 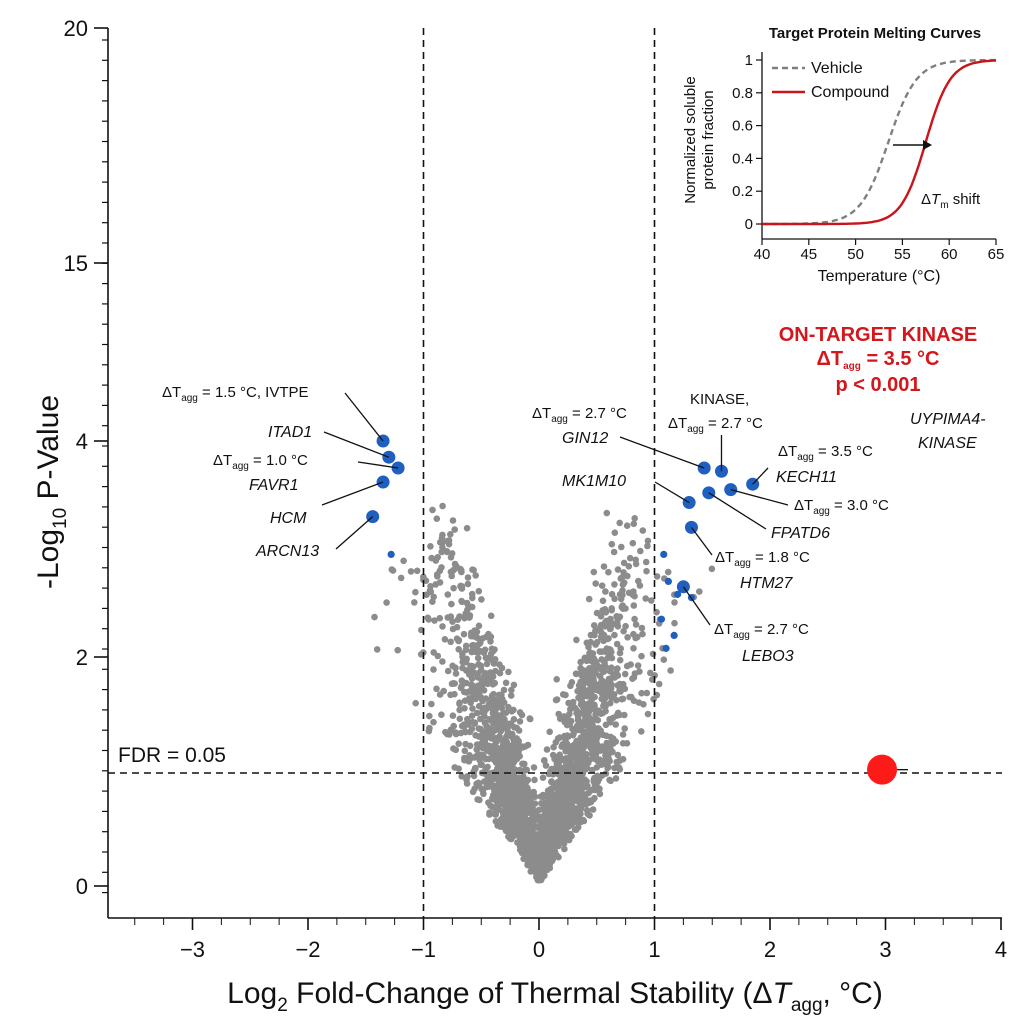 What do you see at coordinates (260, 462) in the screenshot?
I see `annotation-label: ΔTagg = 1.0 °C` at bounding box center [260, 462].